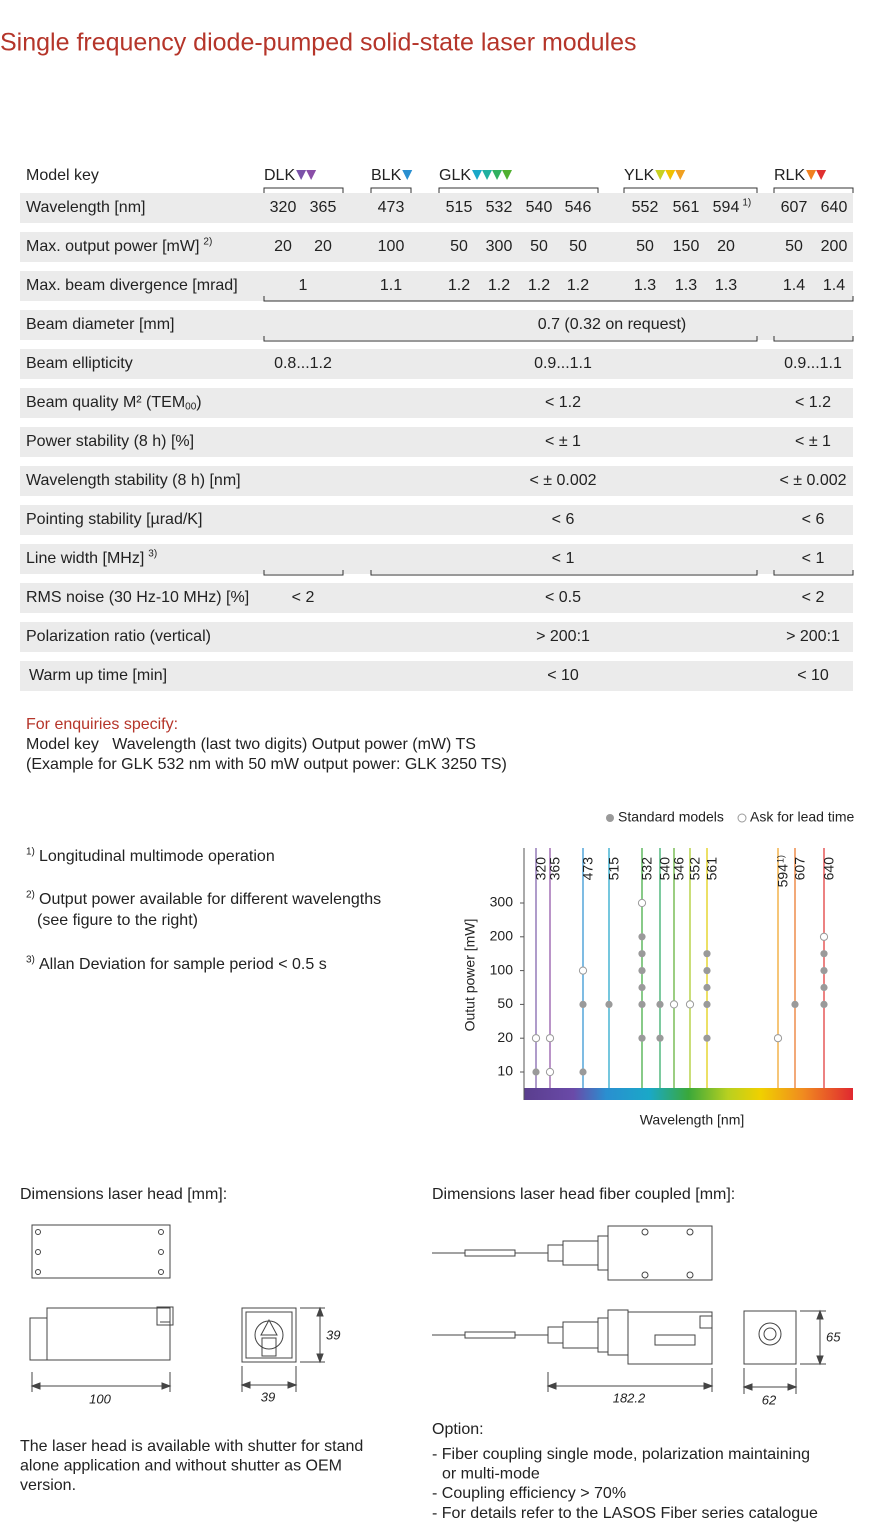 This screenshot has height=1532, width=878. Describe the element at coordinates (112, 246) in the screenshot. I see `row-label: Max. output power [mW]` at that location.